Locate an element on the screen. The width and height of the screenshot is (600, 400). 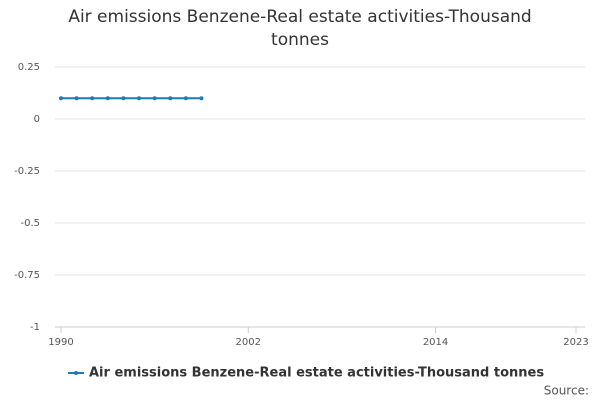
x-tick-label: 1990 is located at coordinates (60, 342).